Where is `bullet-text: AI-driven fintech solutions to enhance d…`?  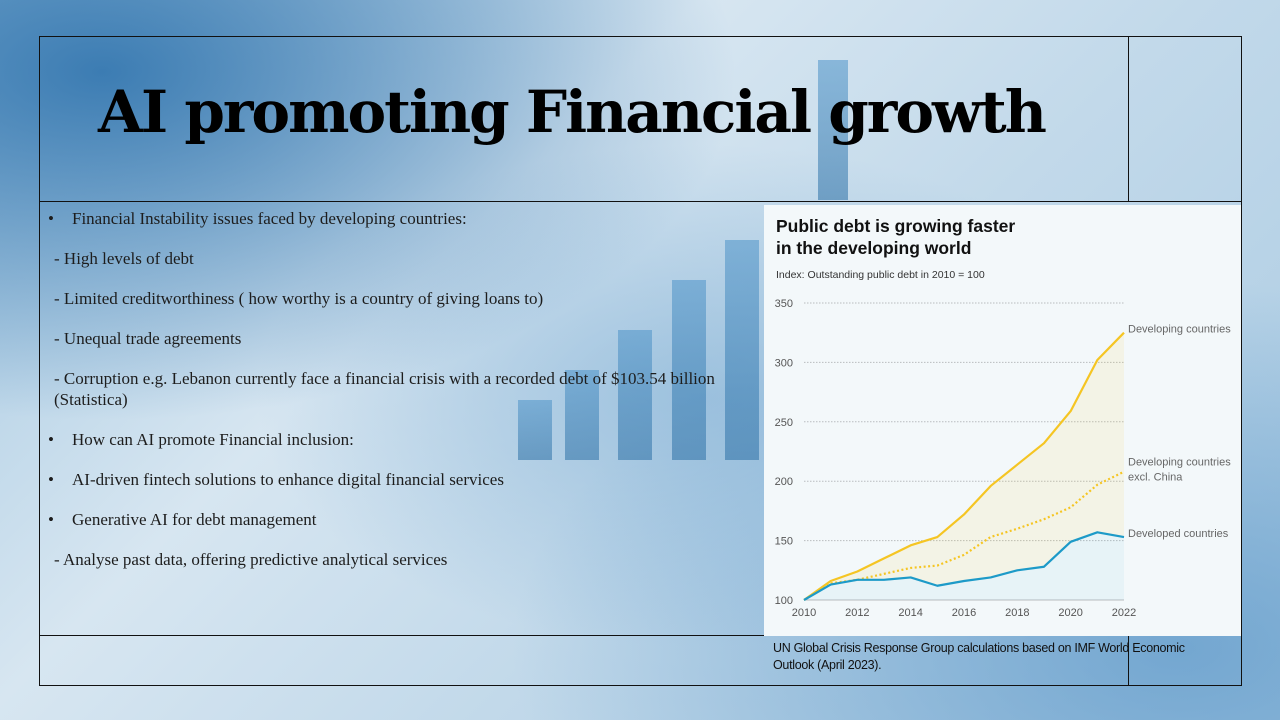
bullet-text: AI-driven fintech solutions to enhance d… is located at coordinates (288, 479).